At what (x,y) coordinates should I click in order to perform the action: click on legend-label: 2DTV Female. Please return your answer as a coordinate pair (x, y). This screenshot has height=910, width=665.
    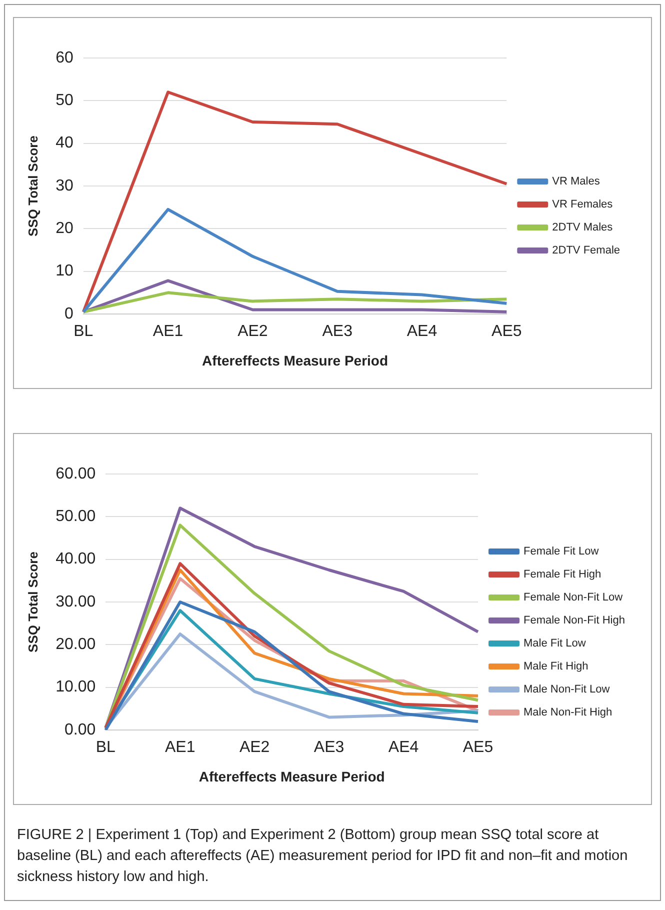
    Looking at the image, I should click on (586, 250).